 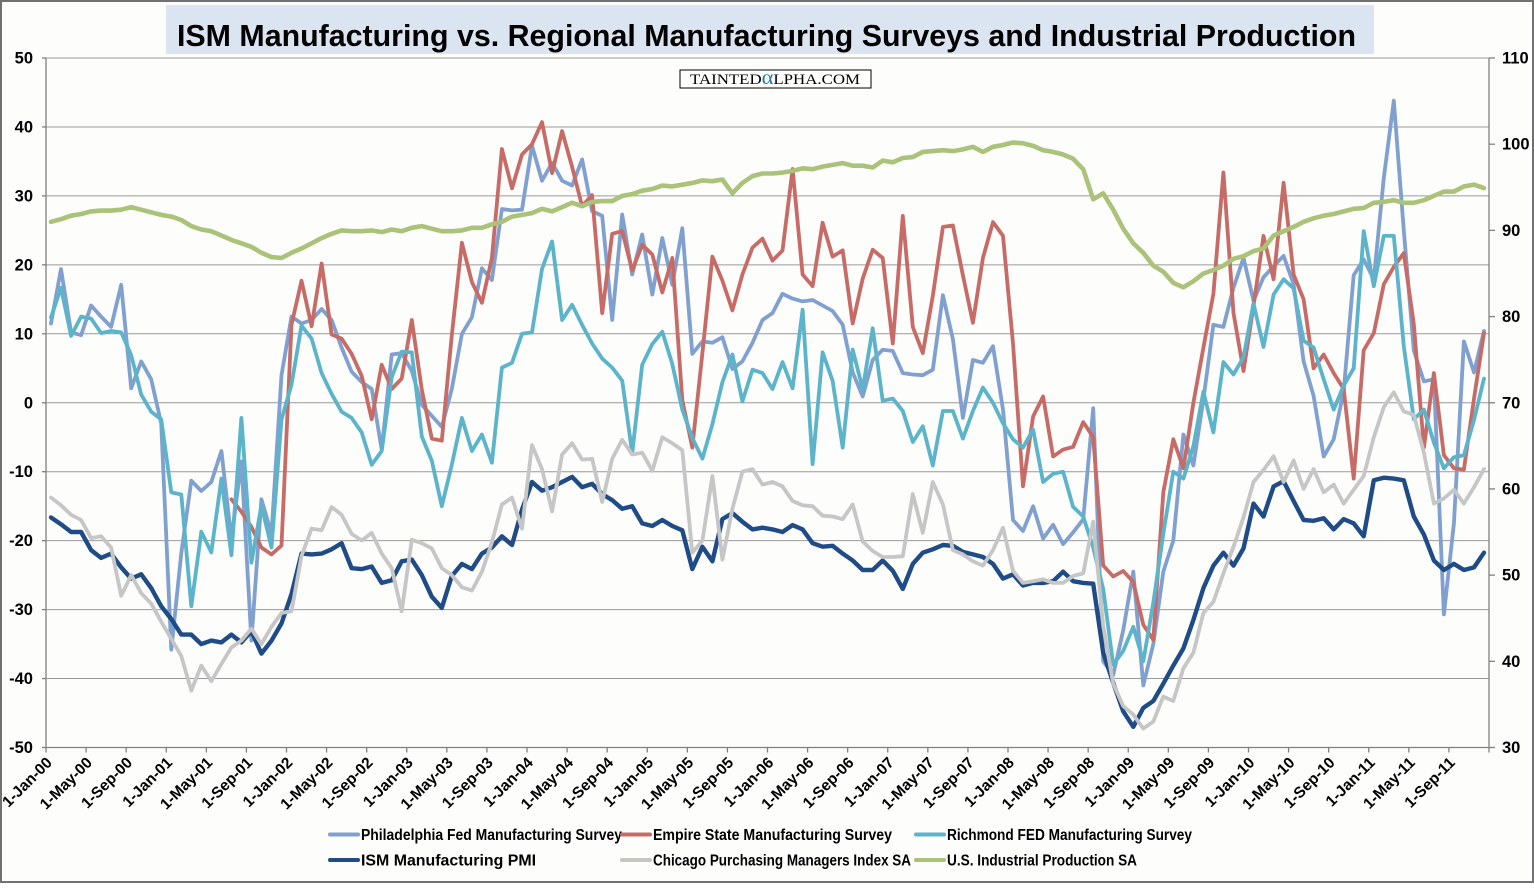 What do you see at coordinates (28, 403) in the screenshot?
I see `svg-text: 0` at bounding box center [28, 403].